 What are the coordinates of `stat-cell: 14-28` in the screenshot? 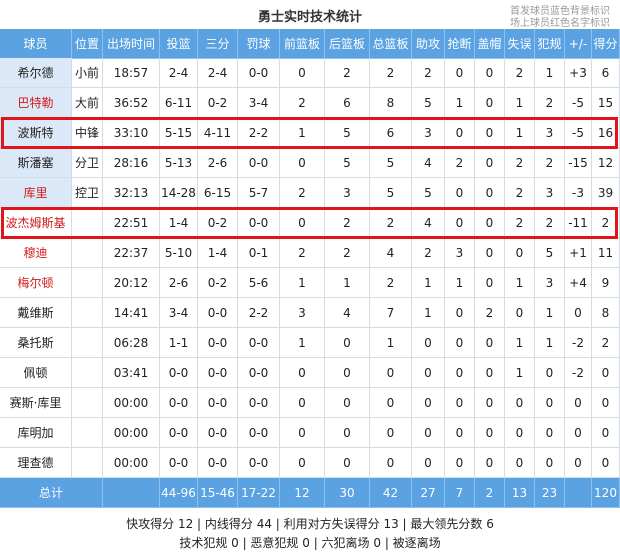 It's located at (179, 193).